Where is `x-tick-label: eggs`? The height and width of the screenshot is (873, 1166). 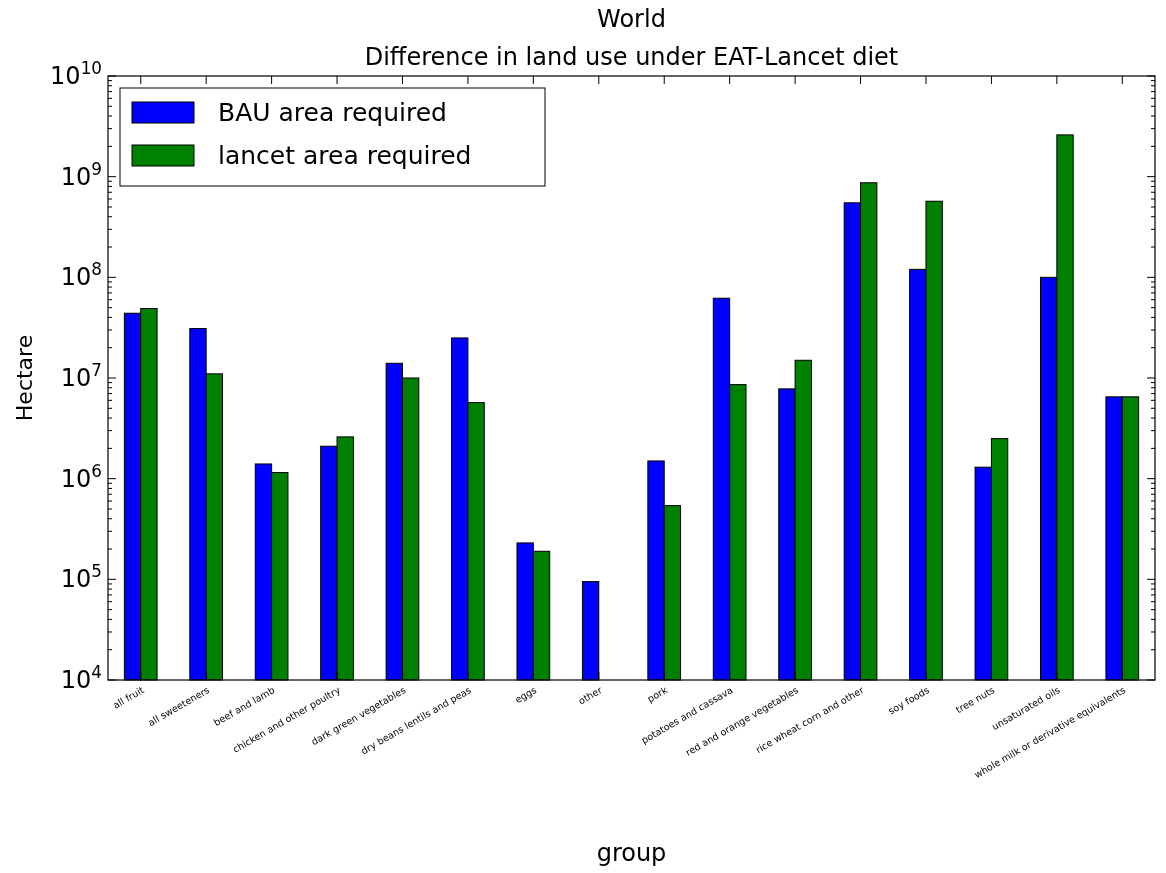
x-tick-label: eggs is located at coordinates (526, 695).